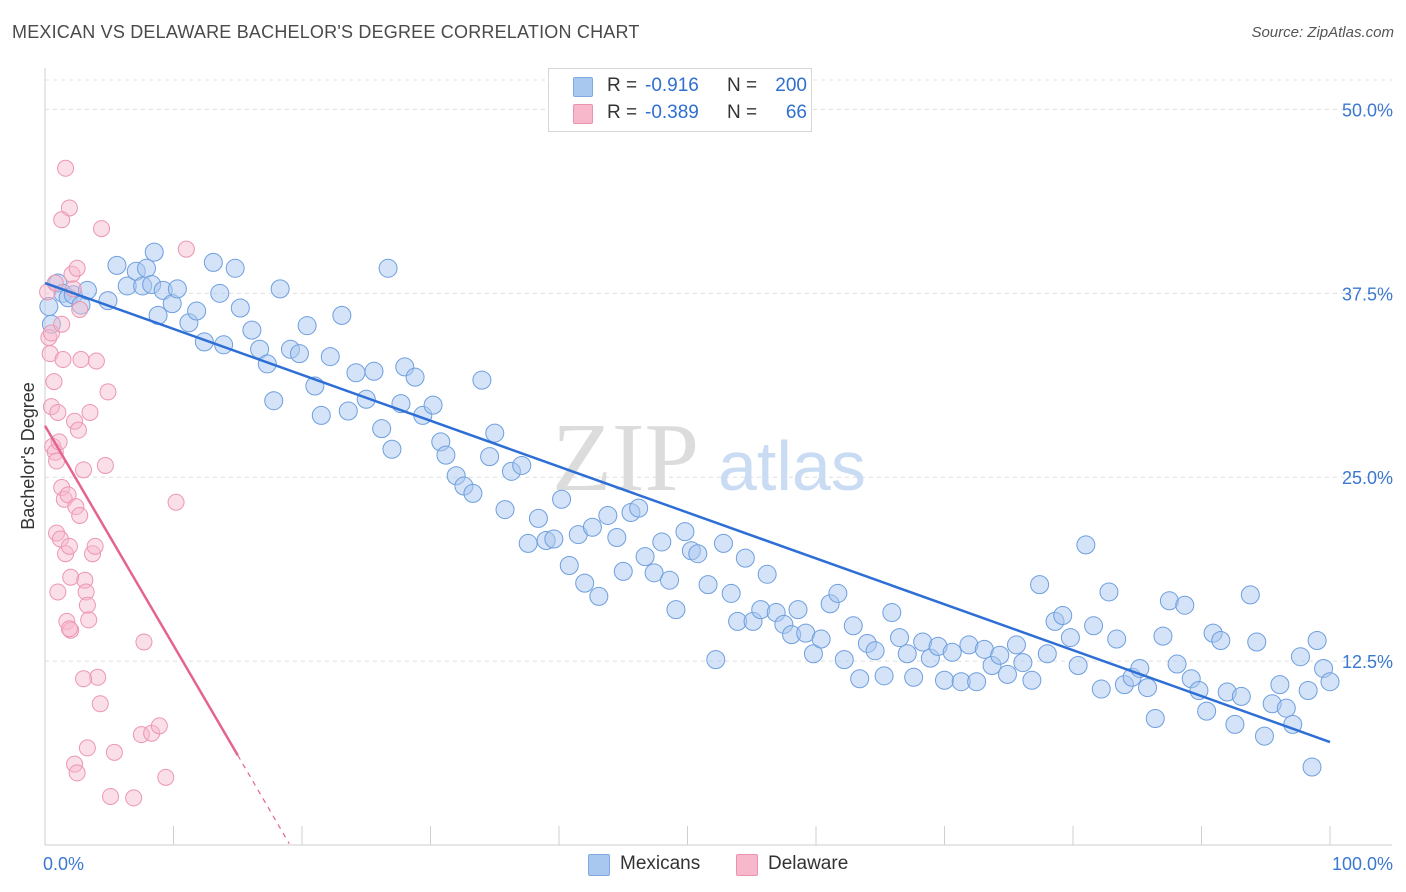 Image resolution: width=1406 pixels, height=892 pixels. What do you see at coordinates (141, 590) in the screenshot?
I see `trend-line-delaware` at bounding box center [141, 590].